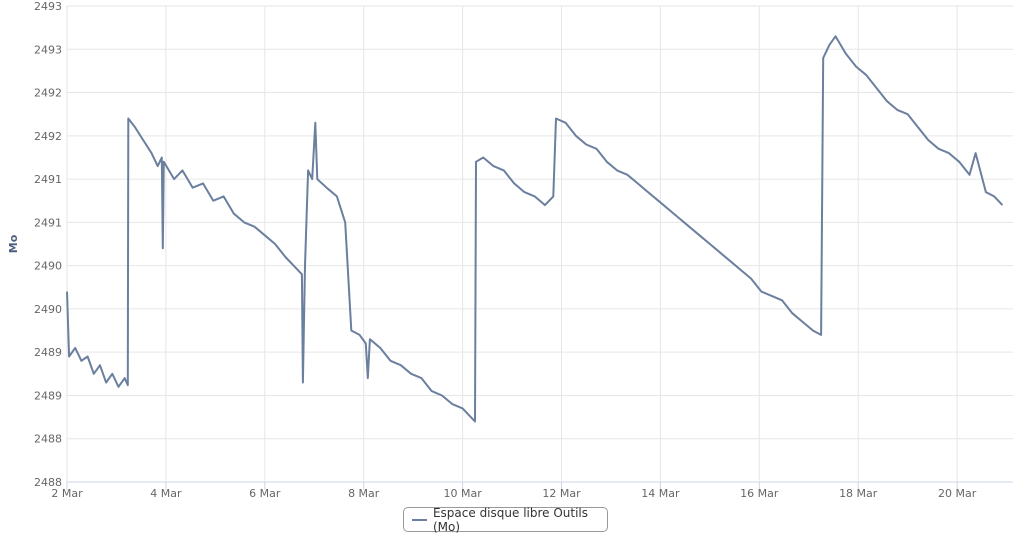 The image size is (1026, 546). Describe the element at coordinates (13, 243) in the screenshot. I see `y-axis-label: Mo` at that location.